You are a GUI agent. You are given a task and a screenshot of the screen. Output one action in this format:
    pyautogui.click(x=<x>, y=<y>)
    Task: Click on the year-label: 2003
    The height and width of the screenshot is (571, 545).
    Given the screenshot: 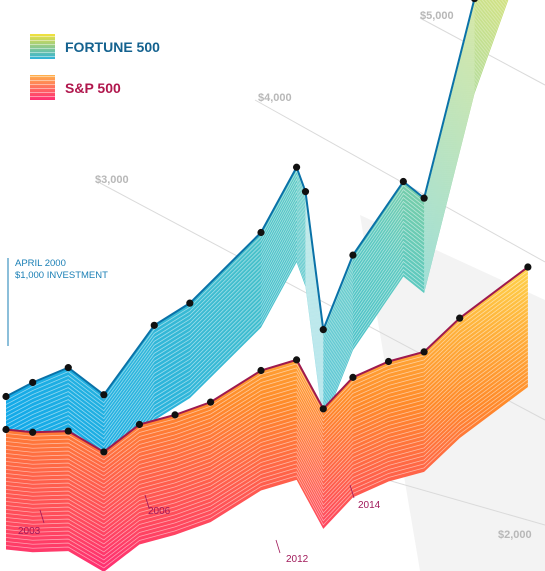 What is the action you would take?
    pyautogui.click(x=29, y=531)
    